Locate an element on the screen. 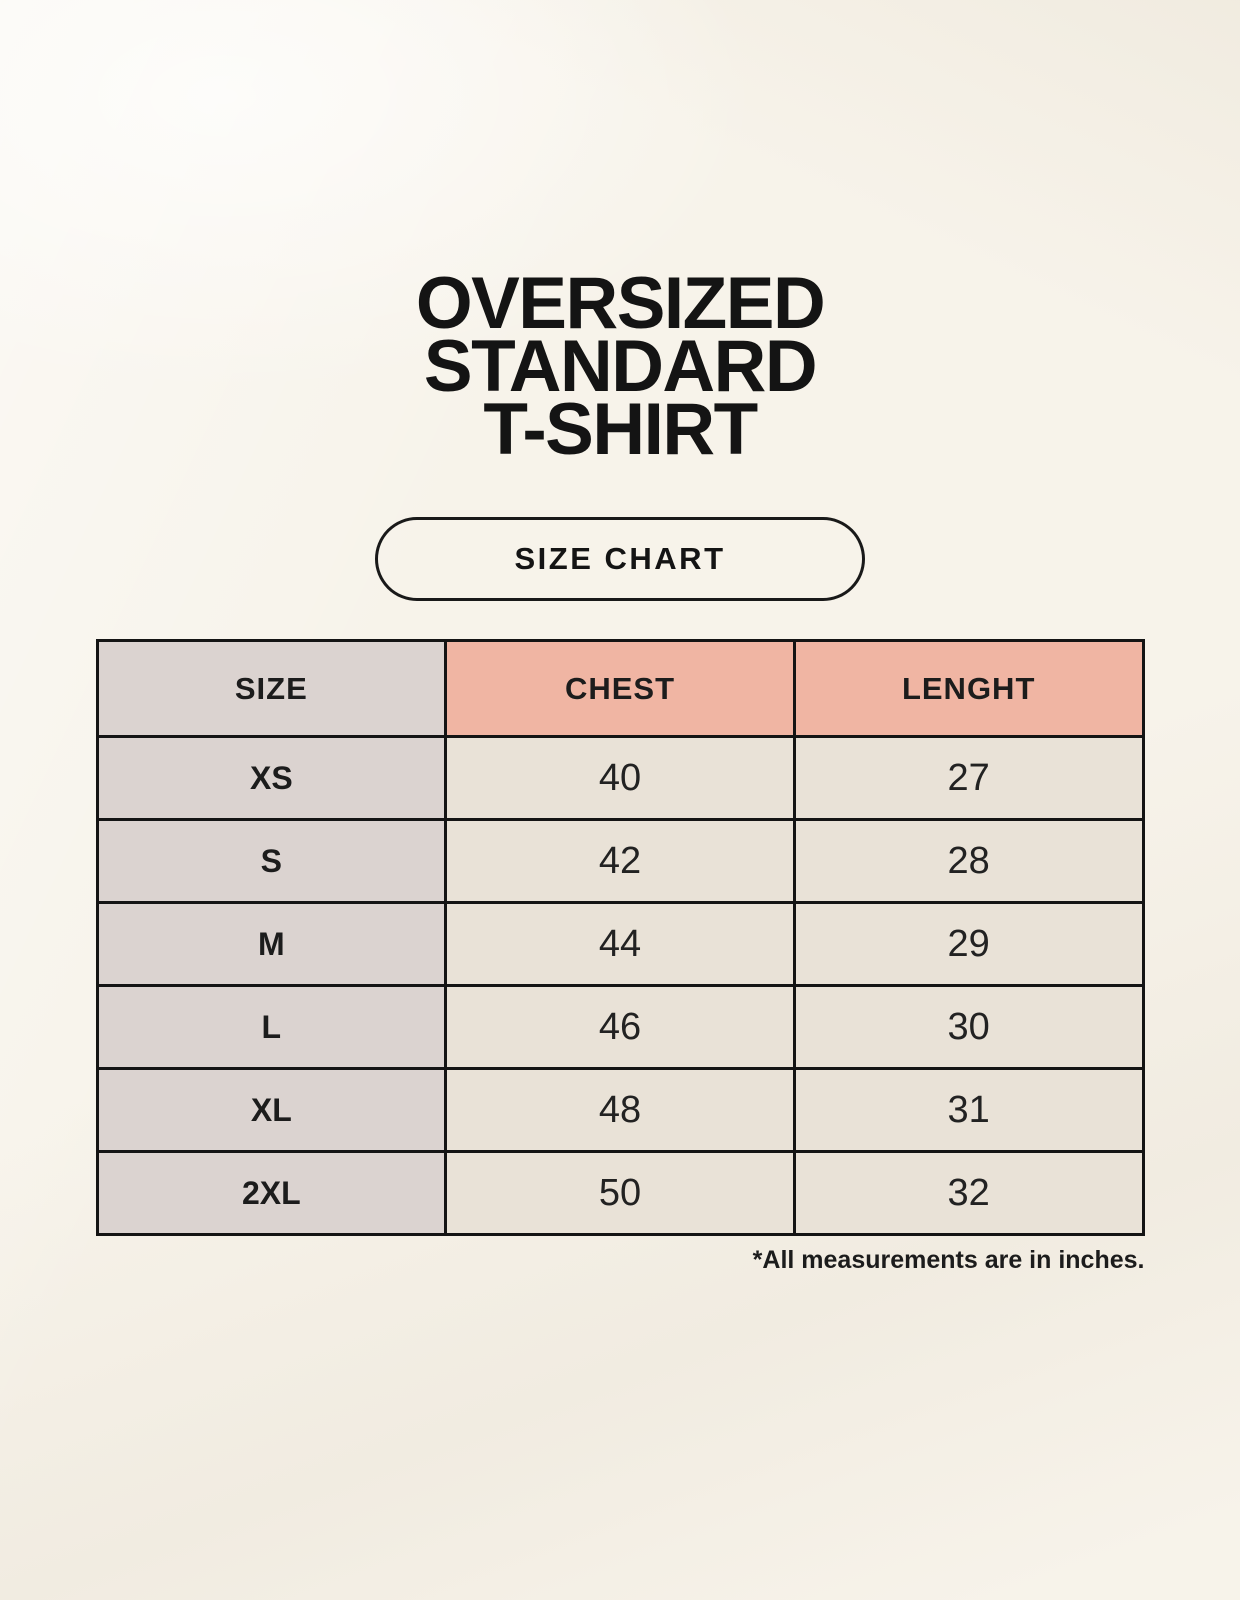  row-2xl-chest-value: 50 is located at coordinates (620, 1193).